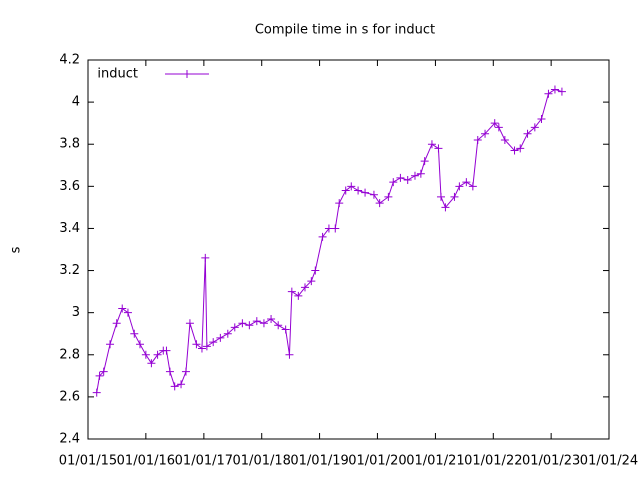 This screenshot has height=480, width=640. Describe the element at coordinates (319, 461) in the screenshot. I see `x-tick-label: 01/01/19` at that location.